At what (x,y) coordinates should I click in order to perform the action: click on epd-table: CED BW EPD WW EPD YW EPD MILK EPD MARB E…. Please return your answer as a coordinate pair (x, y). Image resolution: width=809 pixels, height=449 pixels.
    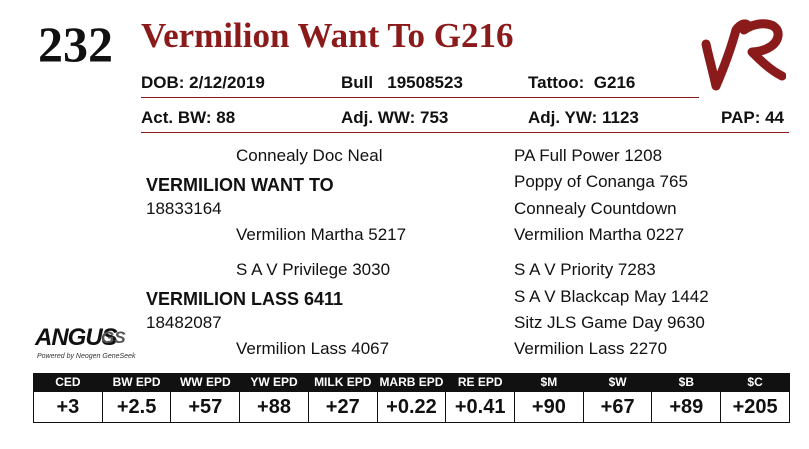
    Looking at the image, I should click on (411, 398).